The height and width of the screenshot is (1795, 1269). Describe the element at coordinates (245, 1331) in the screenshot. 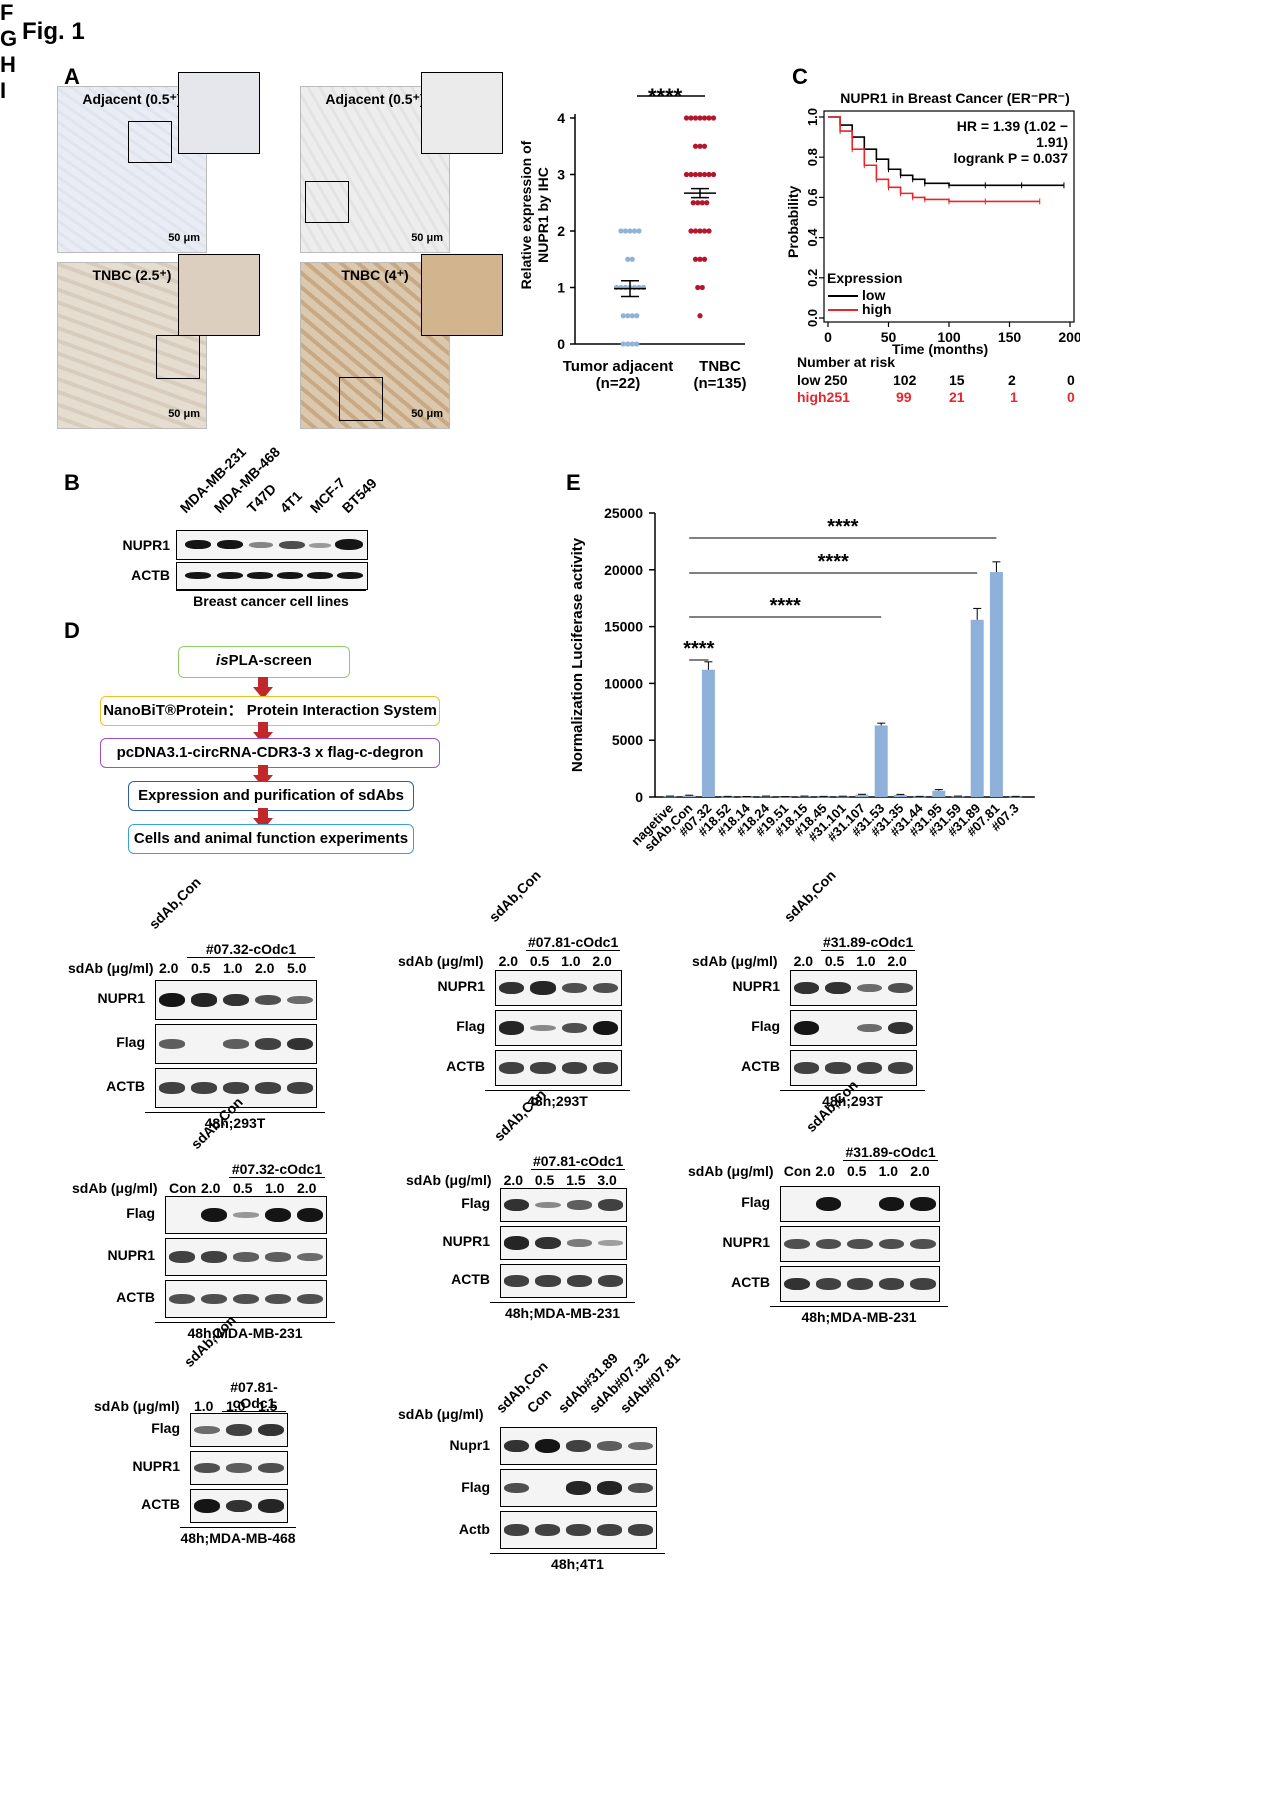

I see `condition-label: 48h;MDA-MB-231` at that location.